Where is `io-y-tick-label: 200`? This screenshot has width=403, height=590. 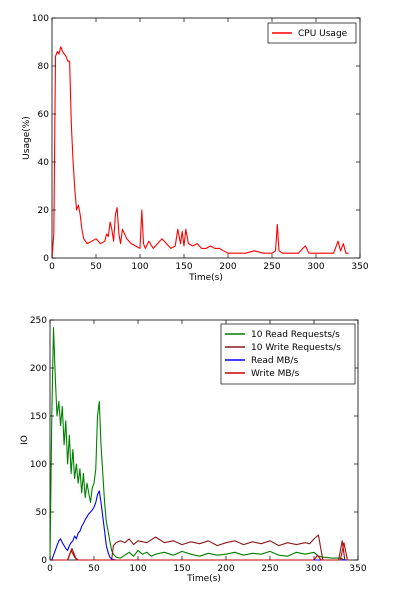 io-y-tick-label: 200 is located at coordinates (38, 369).